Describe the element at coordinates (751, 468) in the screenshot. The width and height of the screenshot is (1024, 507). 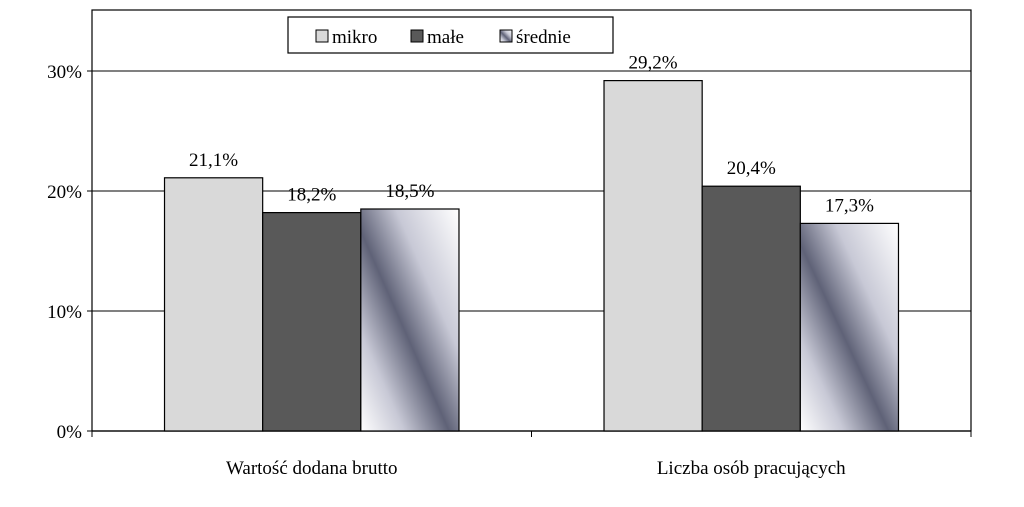
I see `x-tick-label: Liczba osób pracujących` at that location.